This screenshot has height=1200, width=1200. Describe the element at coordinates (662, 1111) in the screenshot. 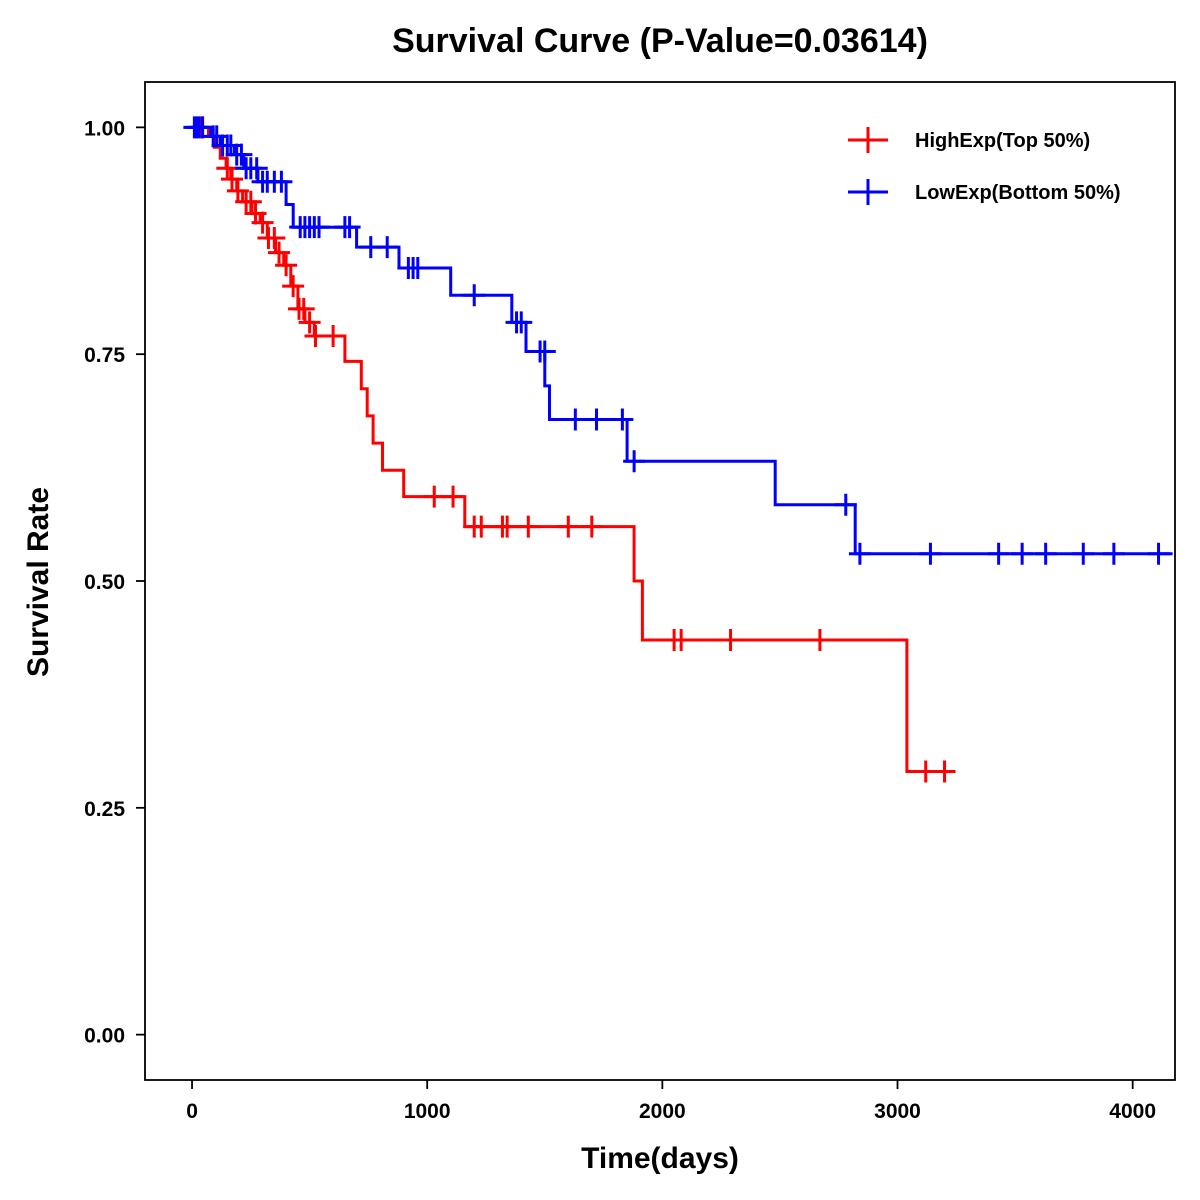

I see `x-tick-label: 2000` at that location.